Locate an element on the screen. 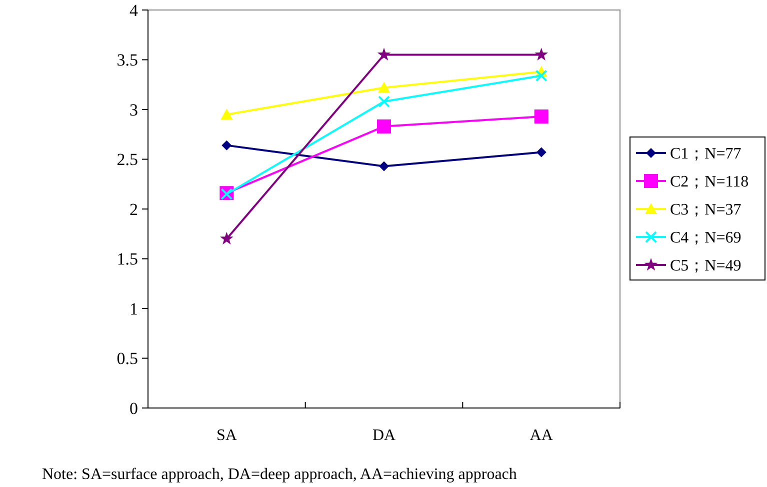  legend-label: C2；N=118 is located at coordinates (709, 182).